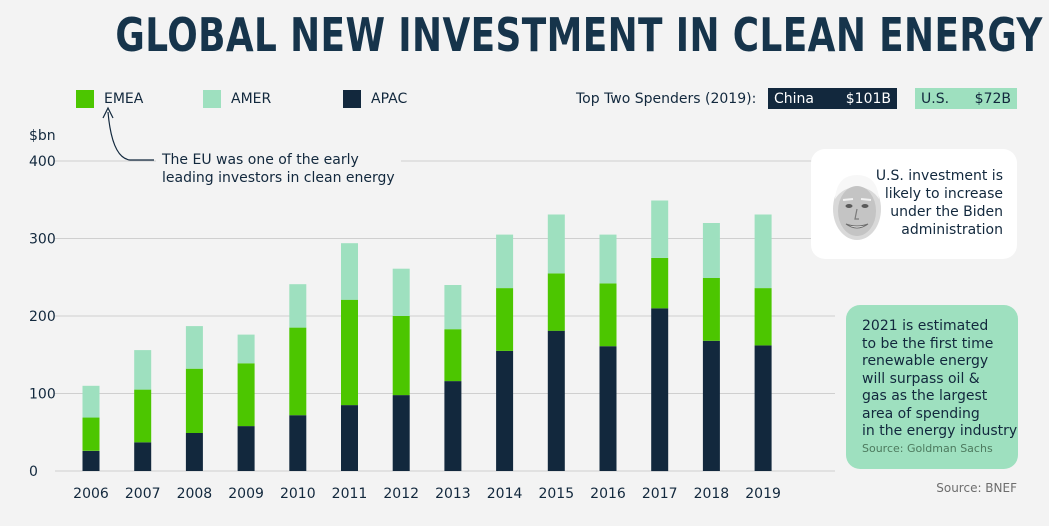 The height and width of the screenshot is (526, 1049). Describe the element at coordinates (556, 400) in the screenshot. I see `bar-2015-apac` at that location.